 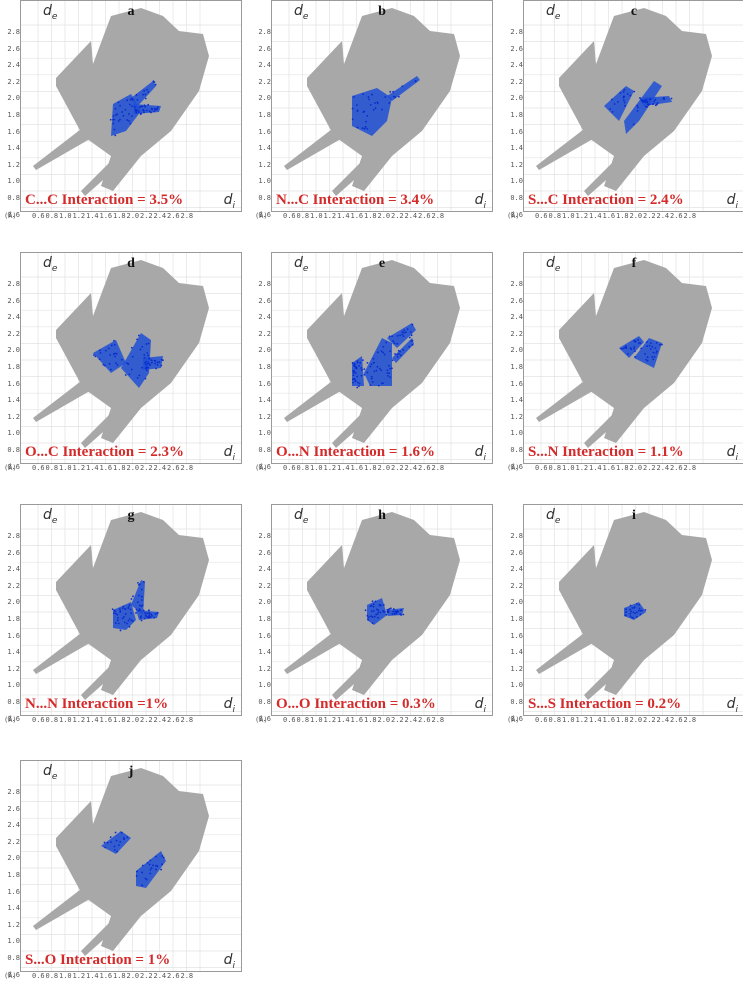 I want to click on panel-letter: c, so click(x=634, y=11).